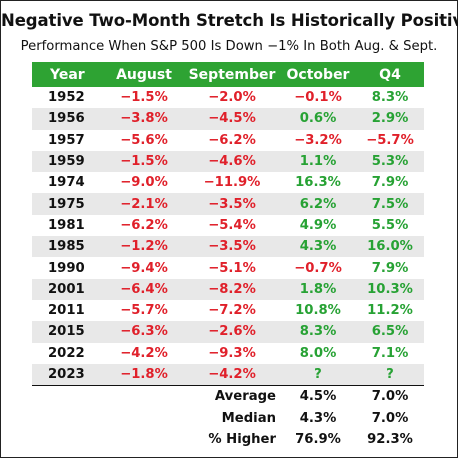 The width and height of the screenshot is (458, 458). I want to click on october-cell: 8.0%, so click(318, 353).